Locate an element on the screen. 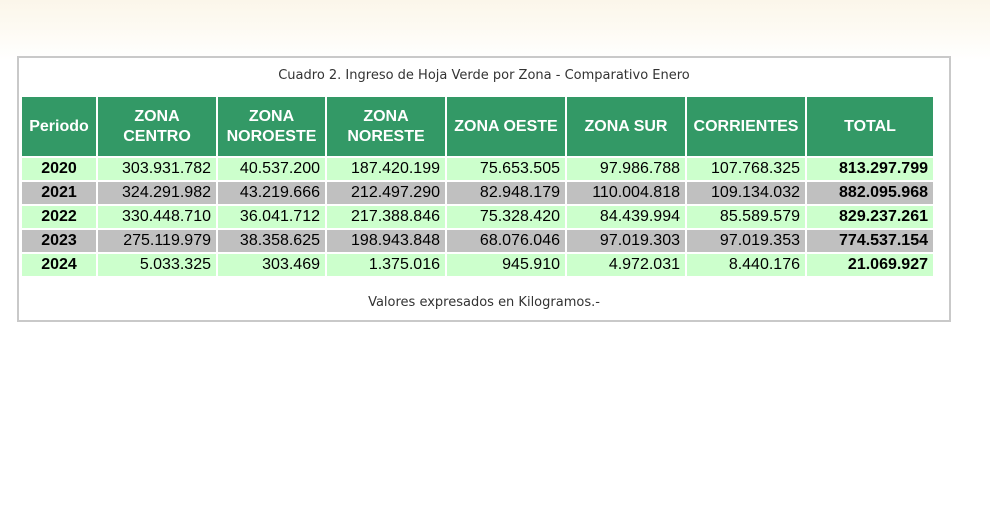  cell-zona-sur: 97.019.303 is located at coordinates (626, 241).